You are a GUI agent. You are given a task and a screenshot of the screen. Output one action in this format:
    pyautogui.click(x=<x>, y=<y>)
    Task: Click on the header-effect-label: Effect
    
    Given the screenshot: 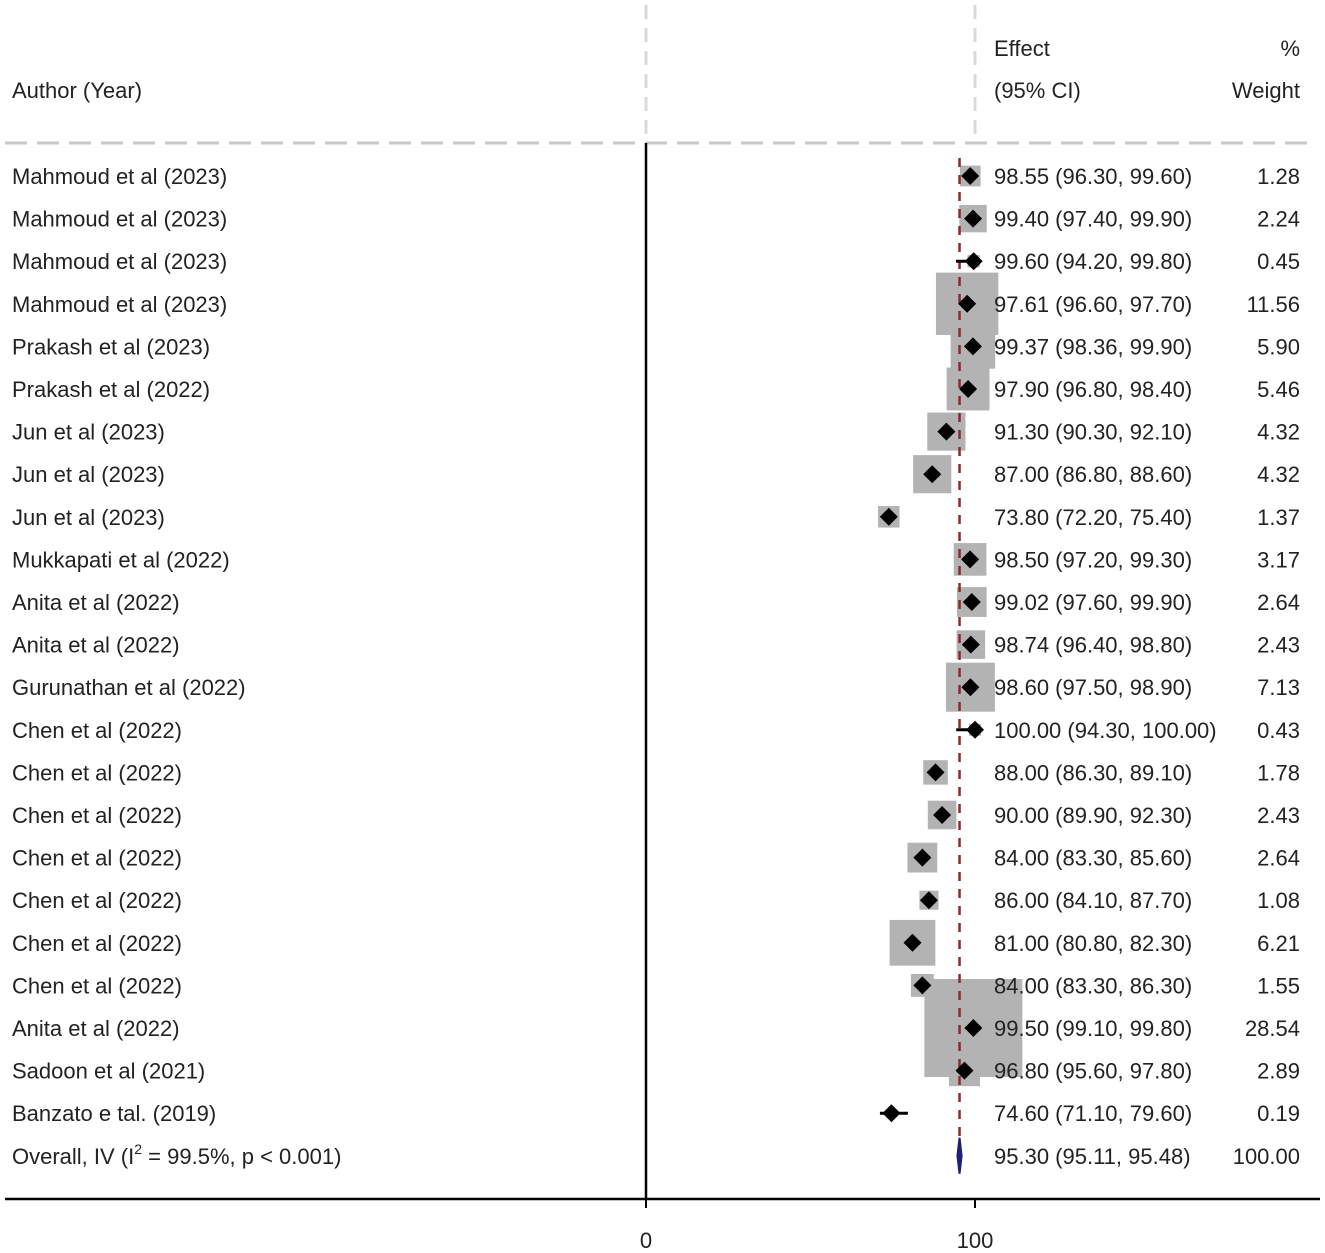 What is the action you would take?
    pyautogui.click(x=1022, y=48)
    